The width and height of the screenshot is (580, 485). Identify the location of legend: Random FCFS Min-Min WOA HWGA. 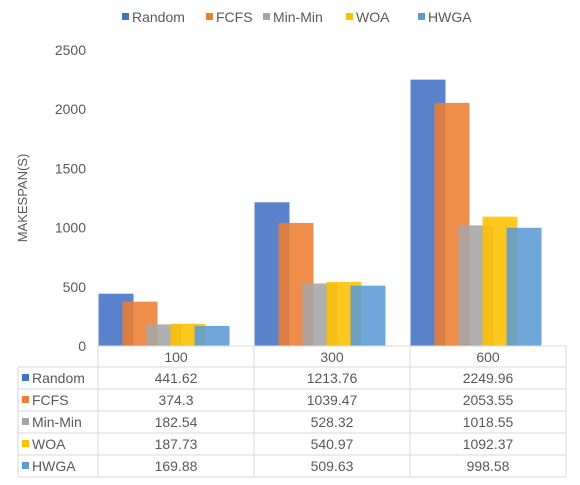
(297, 17).